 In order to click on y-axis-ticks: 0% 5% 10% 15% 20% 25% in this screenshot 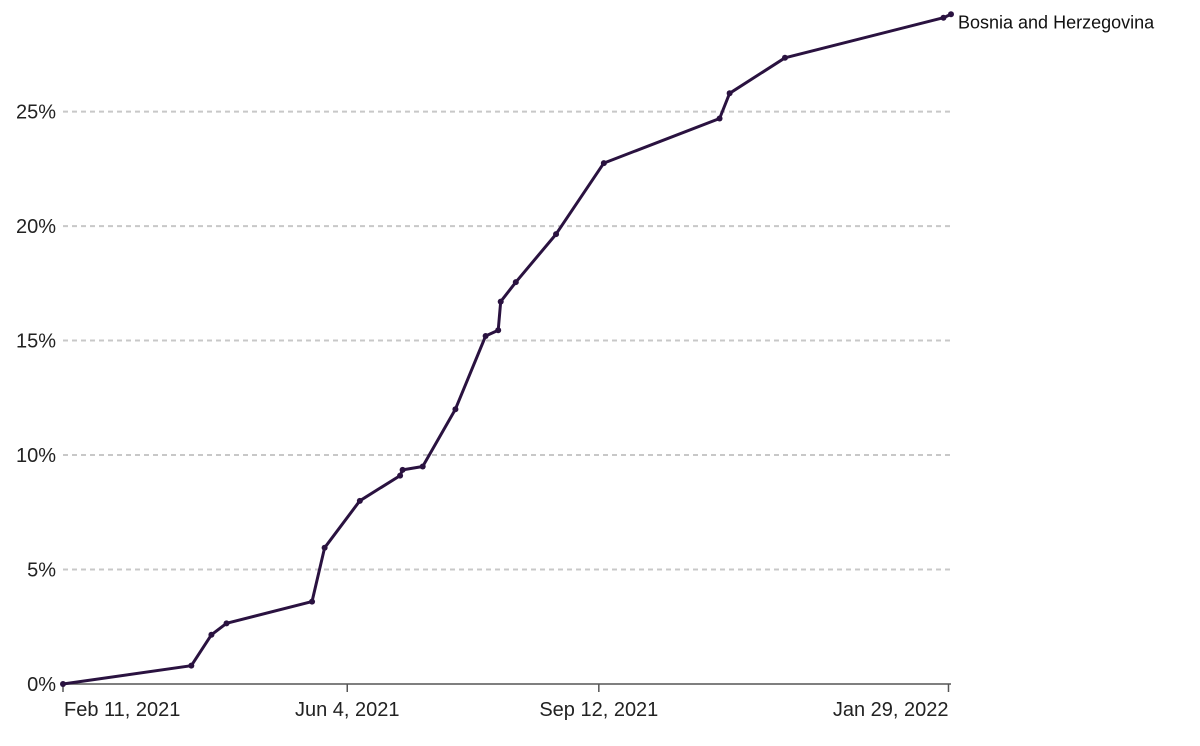, I will do `click(36, 399)`.